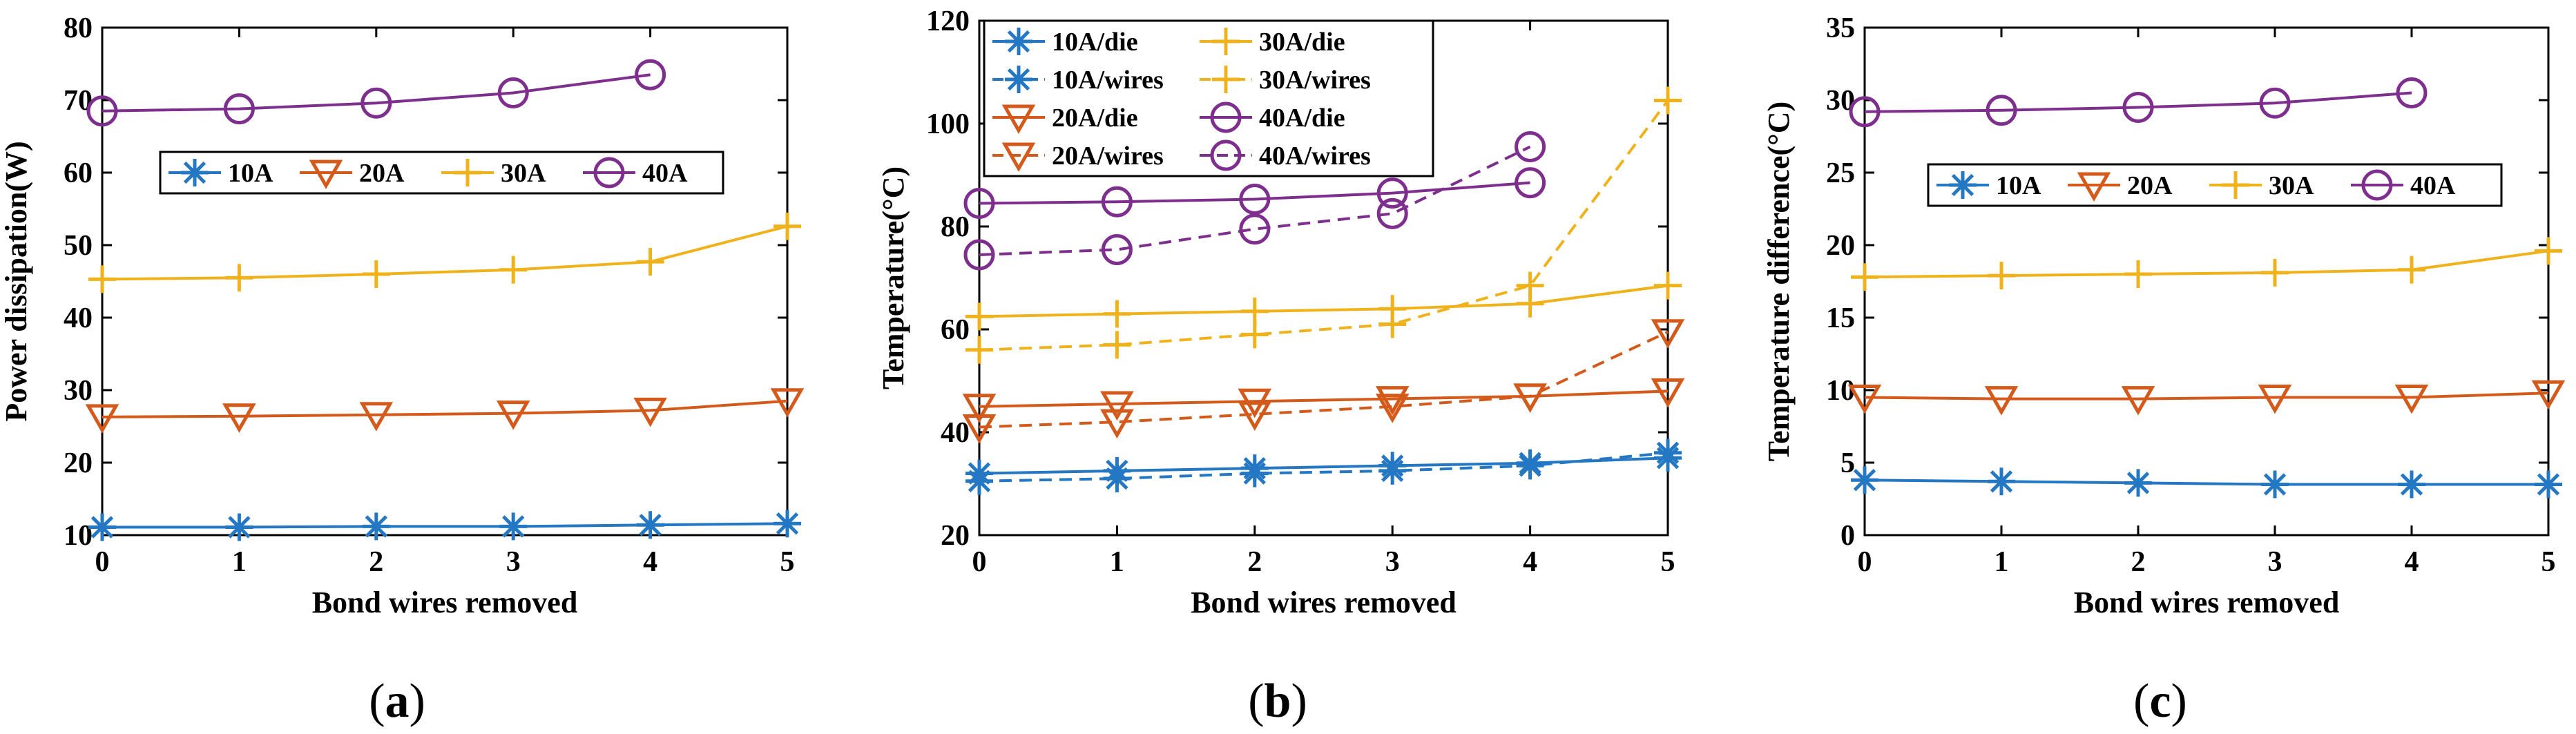 The width and height of the screenshot is (2576, 734). Describe the element at coordinates (1315, 156) in the screenshot. I see `legend-label: 40A/wires` at that location.